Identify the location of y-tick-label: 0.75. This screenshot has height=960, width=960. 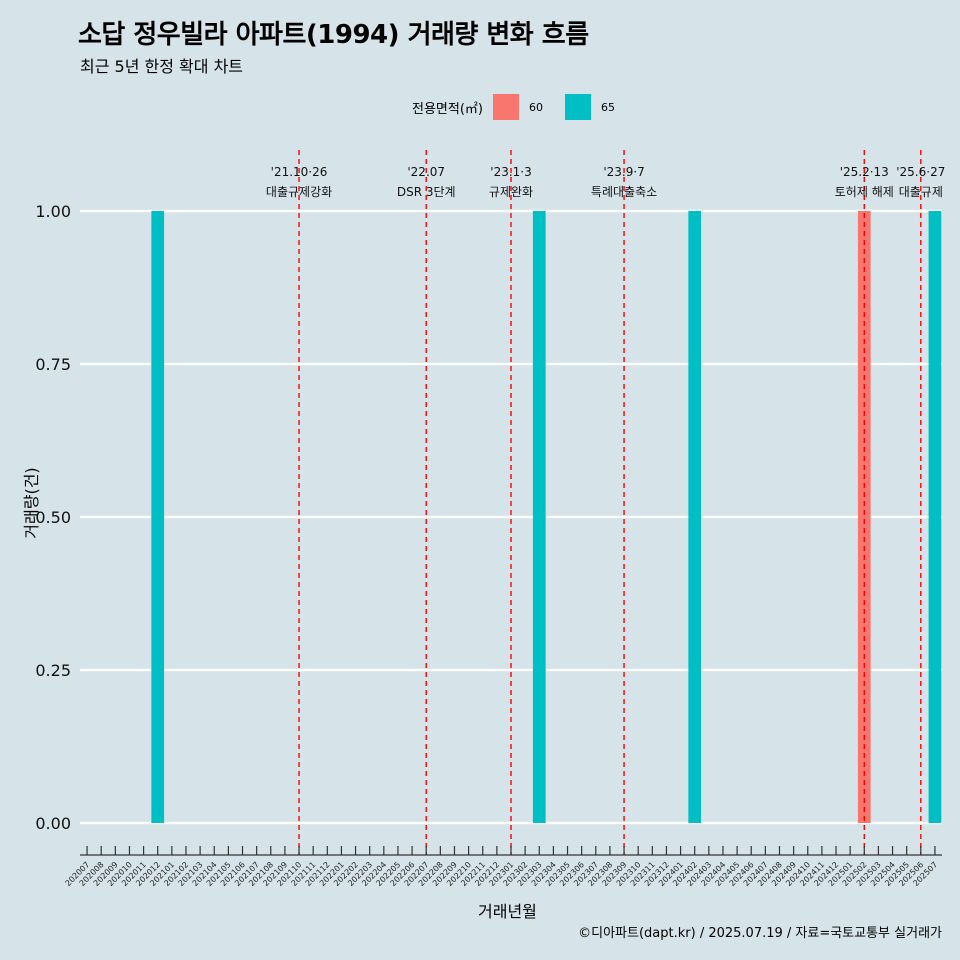
(53, 364).